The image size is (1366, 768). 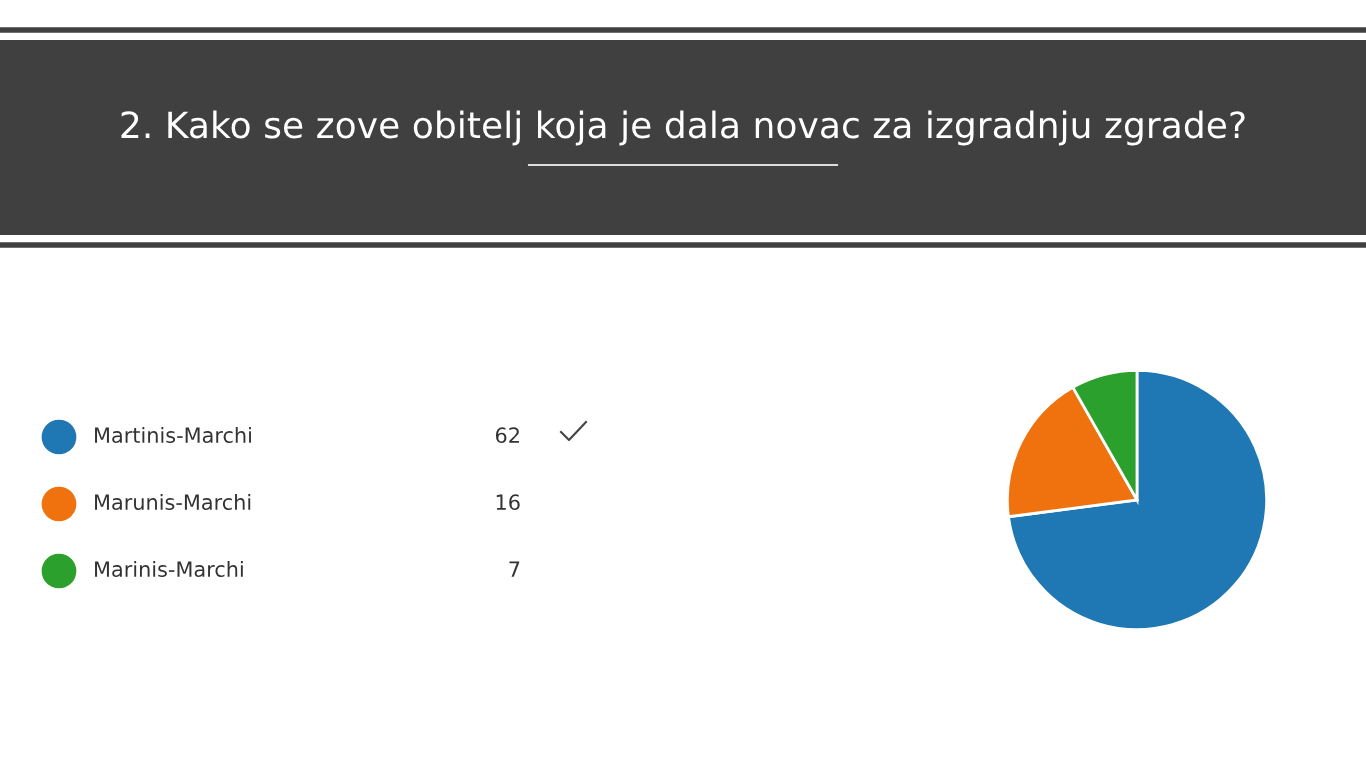 I want to click on chart-title: 2. Kako se zove obitelj koja je dala novac za izgradnju zgrade?, so click(x=683, y=128).